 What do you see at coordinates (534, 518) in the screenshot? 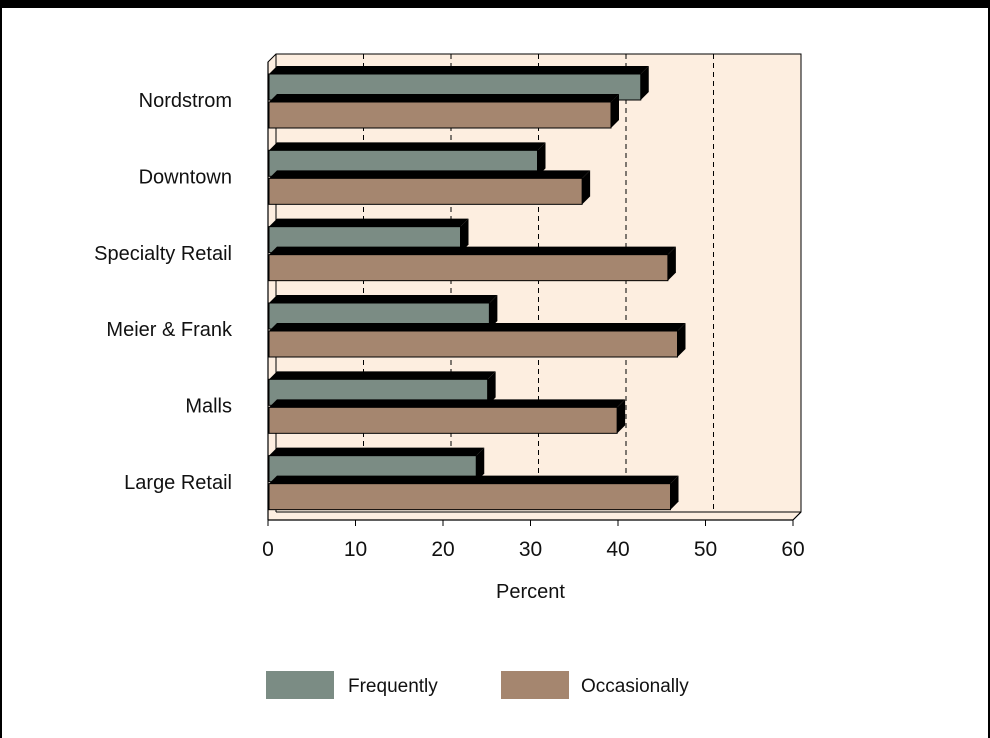
I see `axes` at bounding box center [534, 518].